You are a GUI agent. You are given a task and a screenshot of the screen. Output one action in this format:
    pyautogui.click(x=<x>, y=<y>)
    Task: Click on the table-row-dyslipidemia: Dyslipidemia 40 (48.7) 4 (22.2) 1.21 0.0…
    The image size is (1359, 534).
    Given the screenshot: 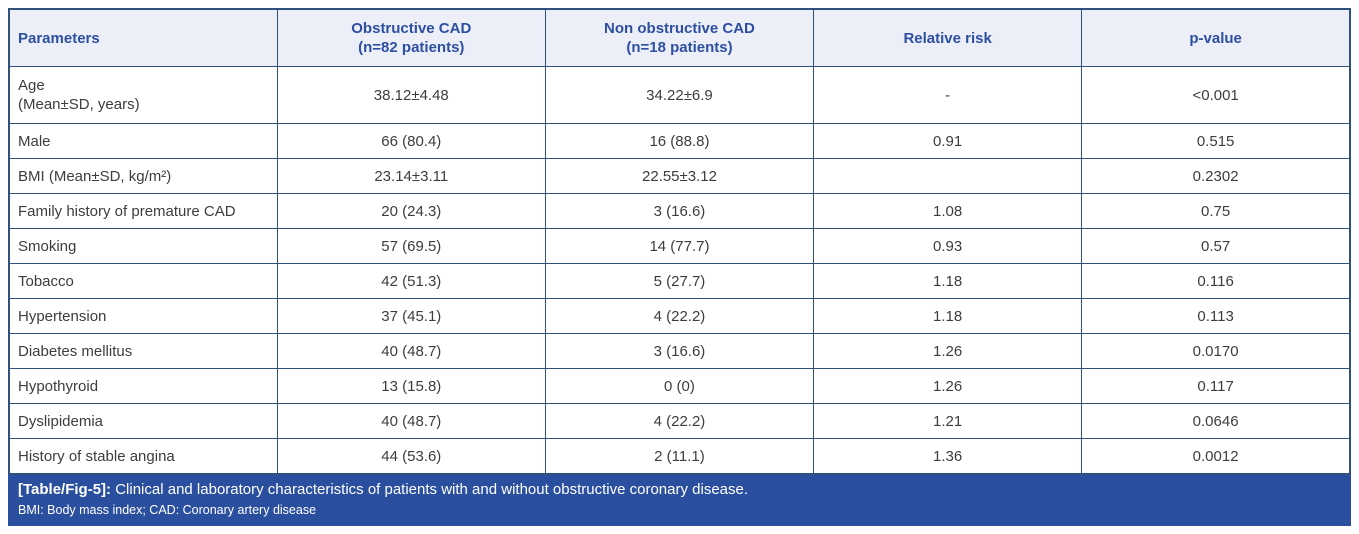 What is the action you would take?
    pyautogui.click(x=679, y=421)
    